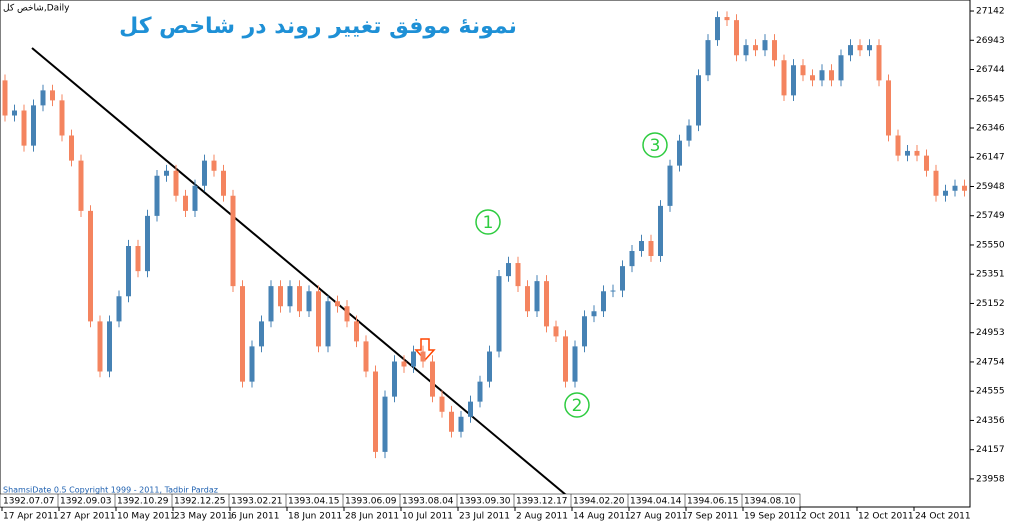 The width and height of the screenshot is (1024, 525). I want to click on x-tick-label: 2 Aug 2011, so click(542, 517).